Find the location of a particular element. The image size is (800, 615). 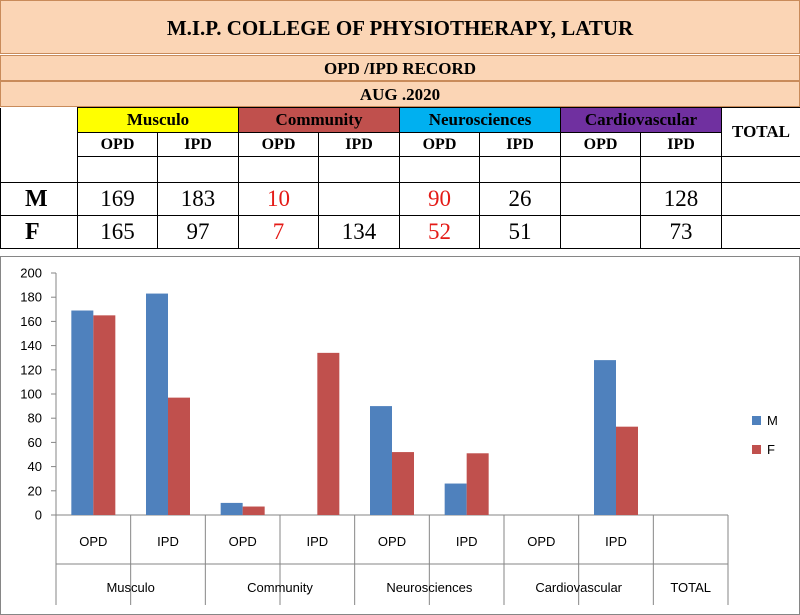

row-label-m: M is located at coordinates (39, 199).